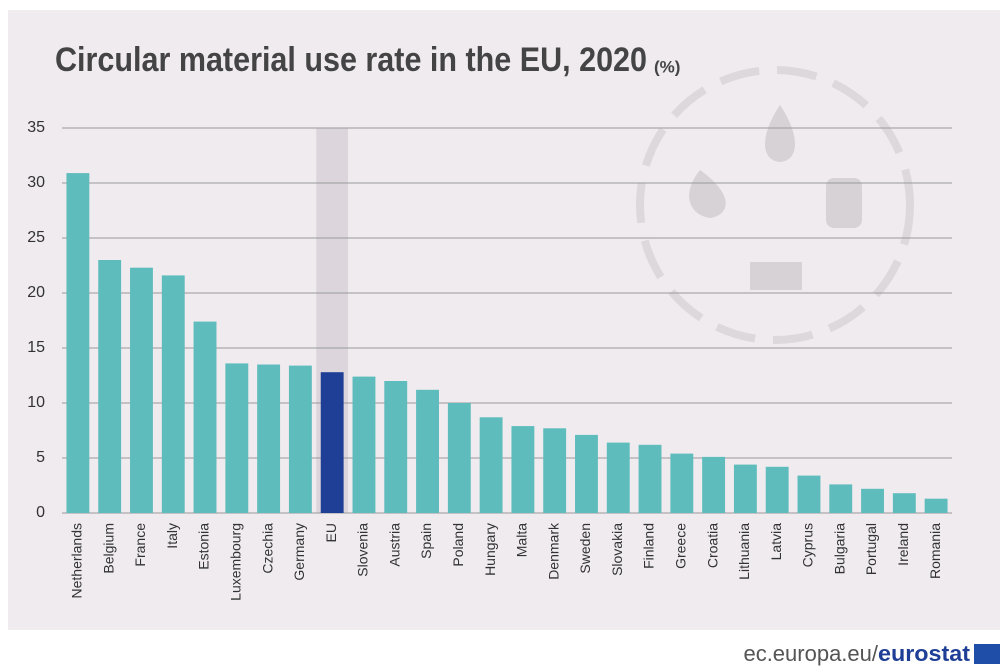 This screenshot has width=1007, height=672. What do you see at coordinates (681, 546) in the screenshot?
I see `x-tick-label: Greece` at bounding box center [681, 546].